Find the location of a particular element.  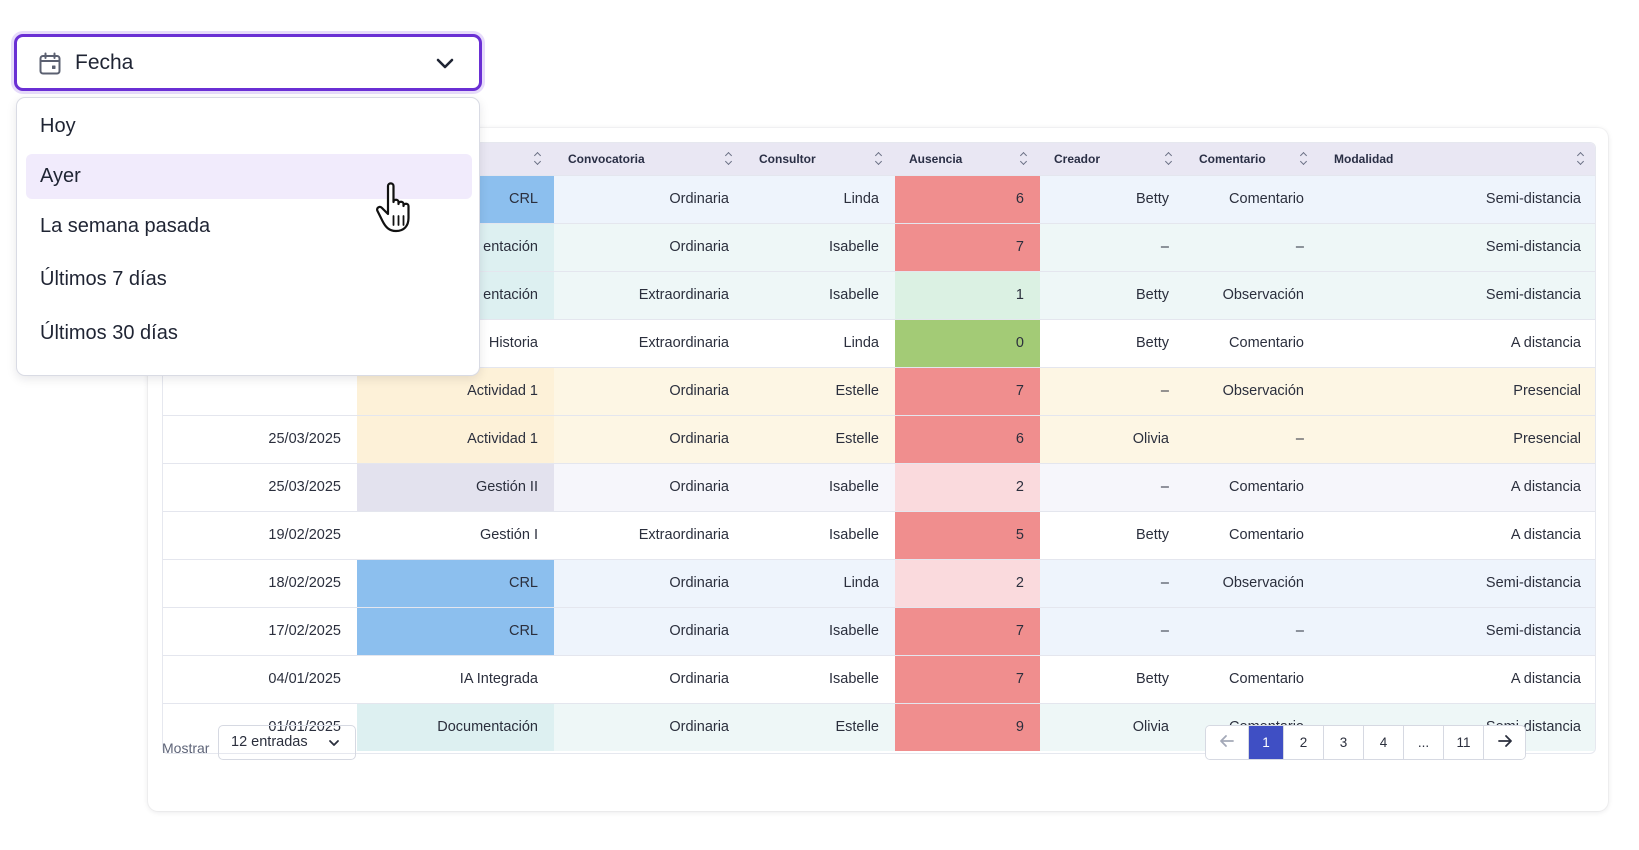

prev-page-button is located at coordinates (1227, 742).